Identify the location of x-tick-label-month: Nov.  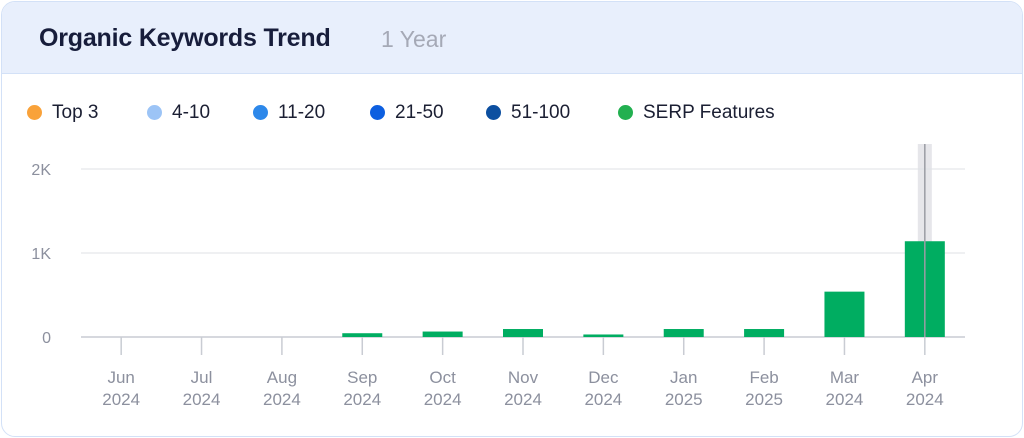
(523, 377).